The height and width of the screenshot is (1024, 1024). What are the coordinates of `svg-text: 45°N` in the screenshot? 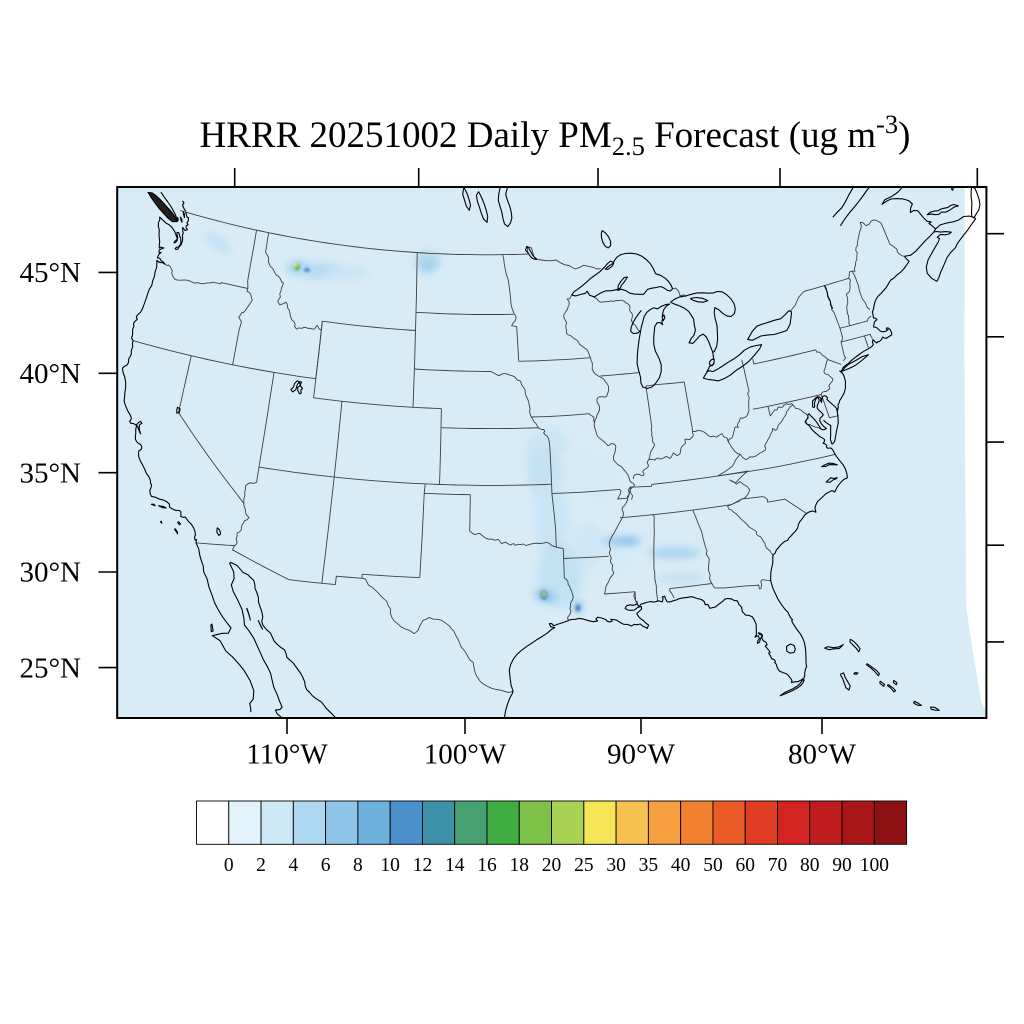 It's located at (50, 273).